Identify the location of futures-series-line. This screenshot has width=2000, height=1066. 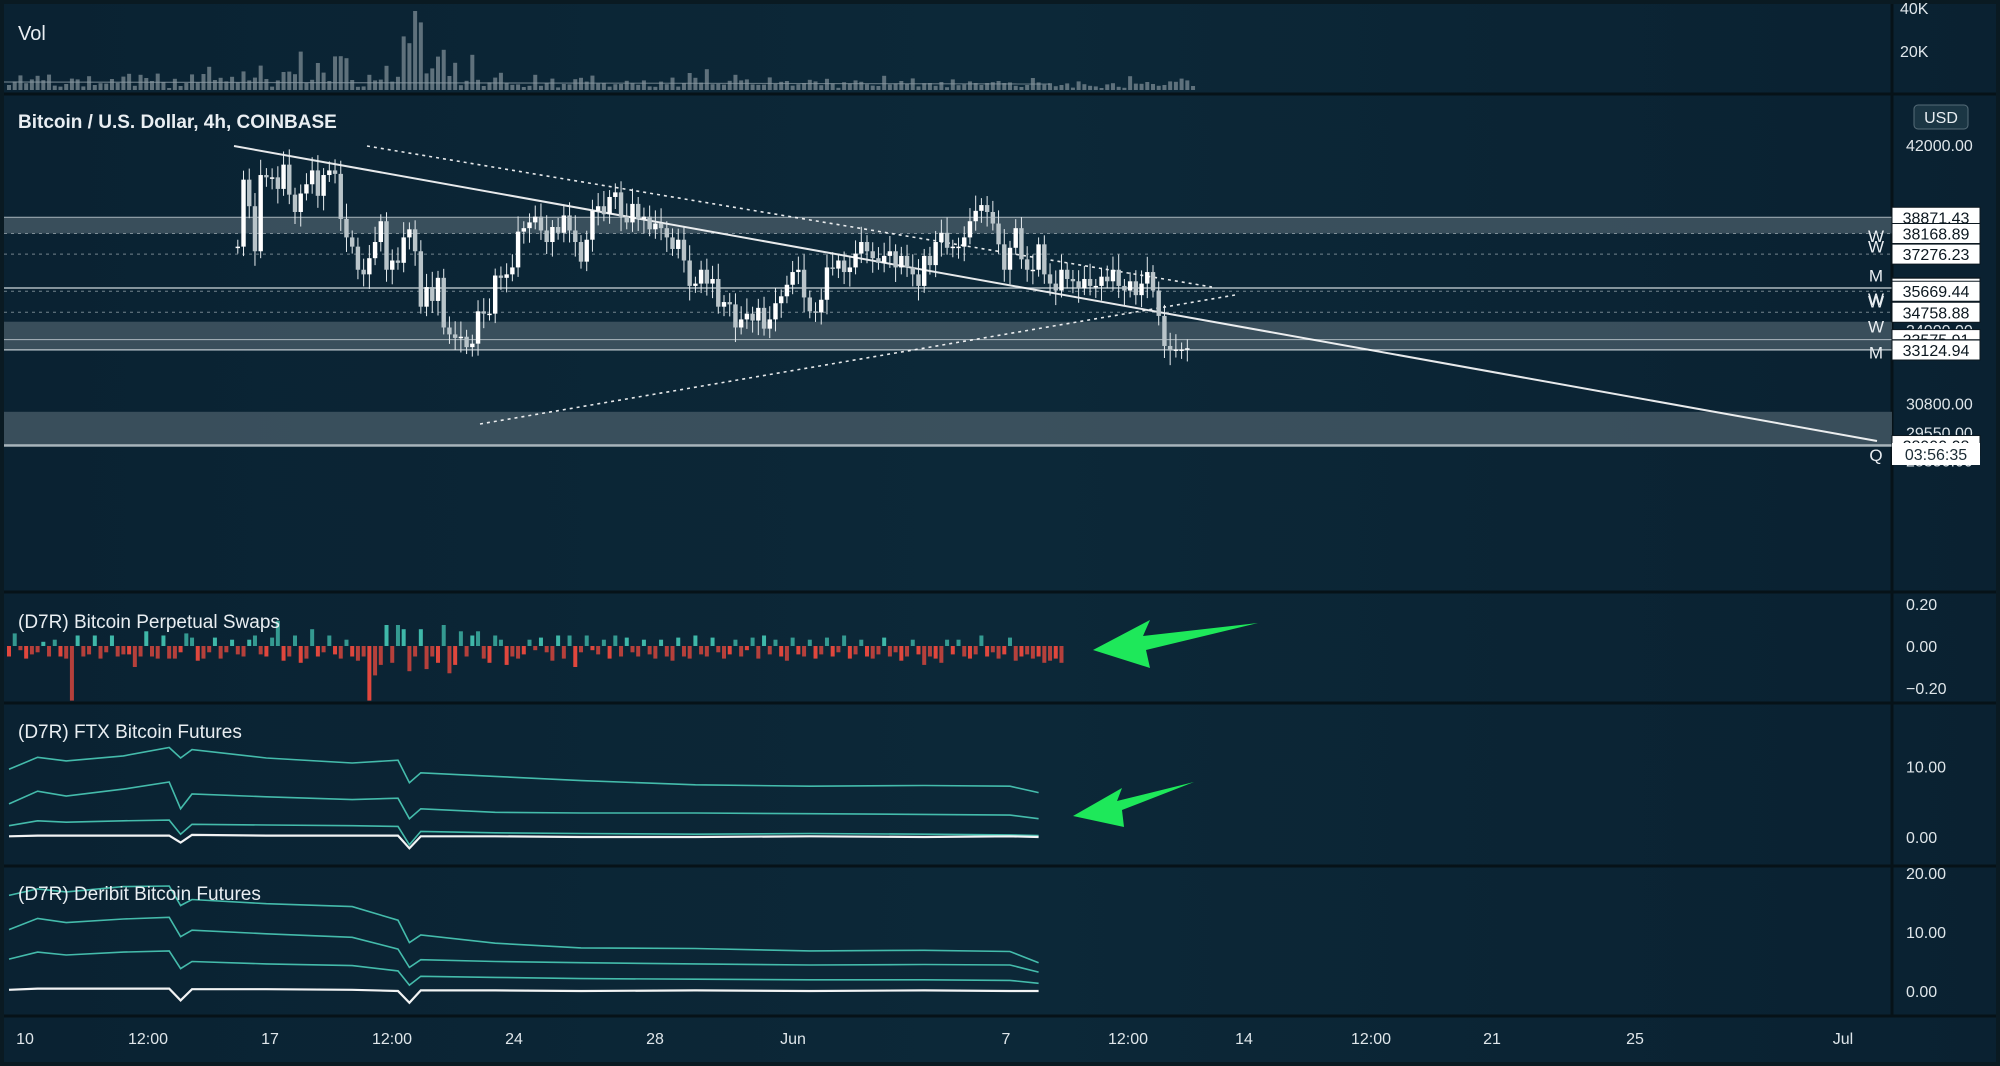
(523, 833).